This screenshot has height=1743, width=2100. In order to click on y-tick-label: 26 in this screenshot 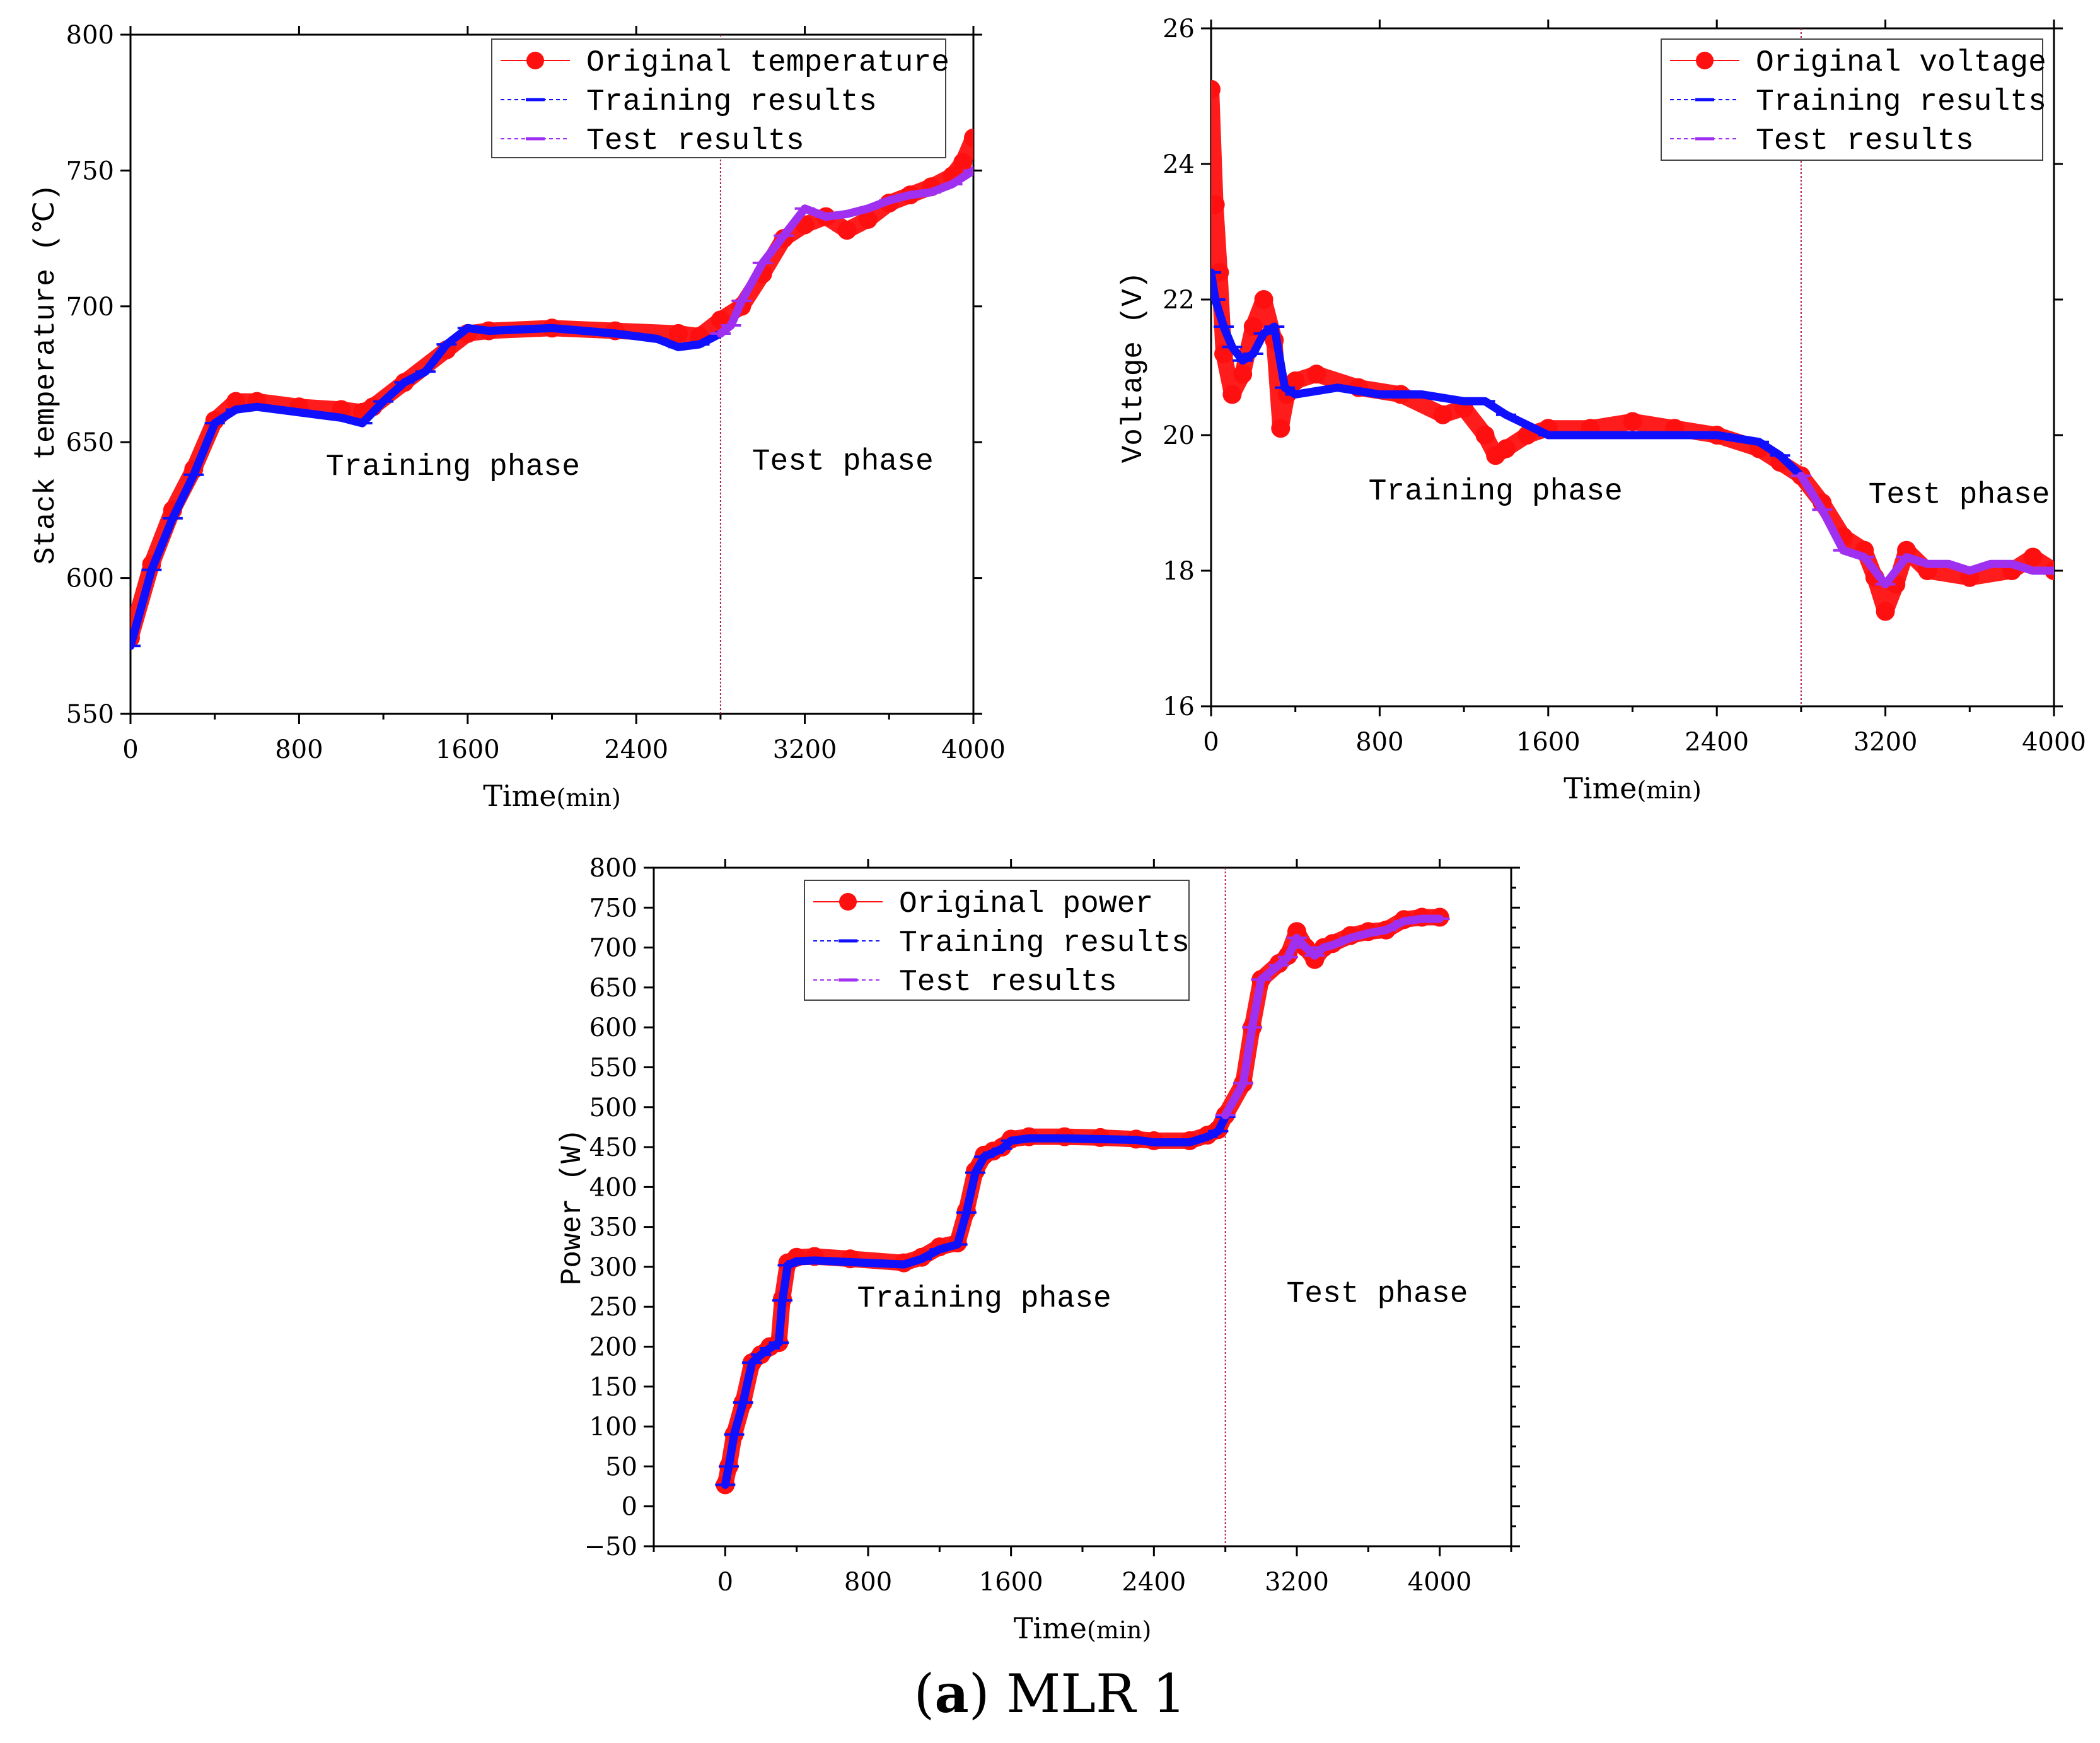, I will do `click(1179, 29)`.